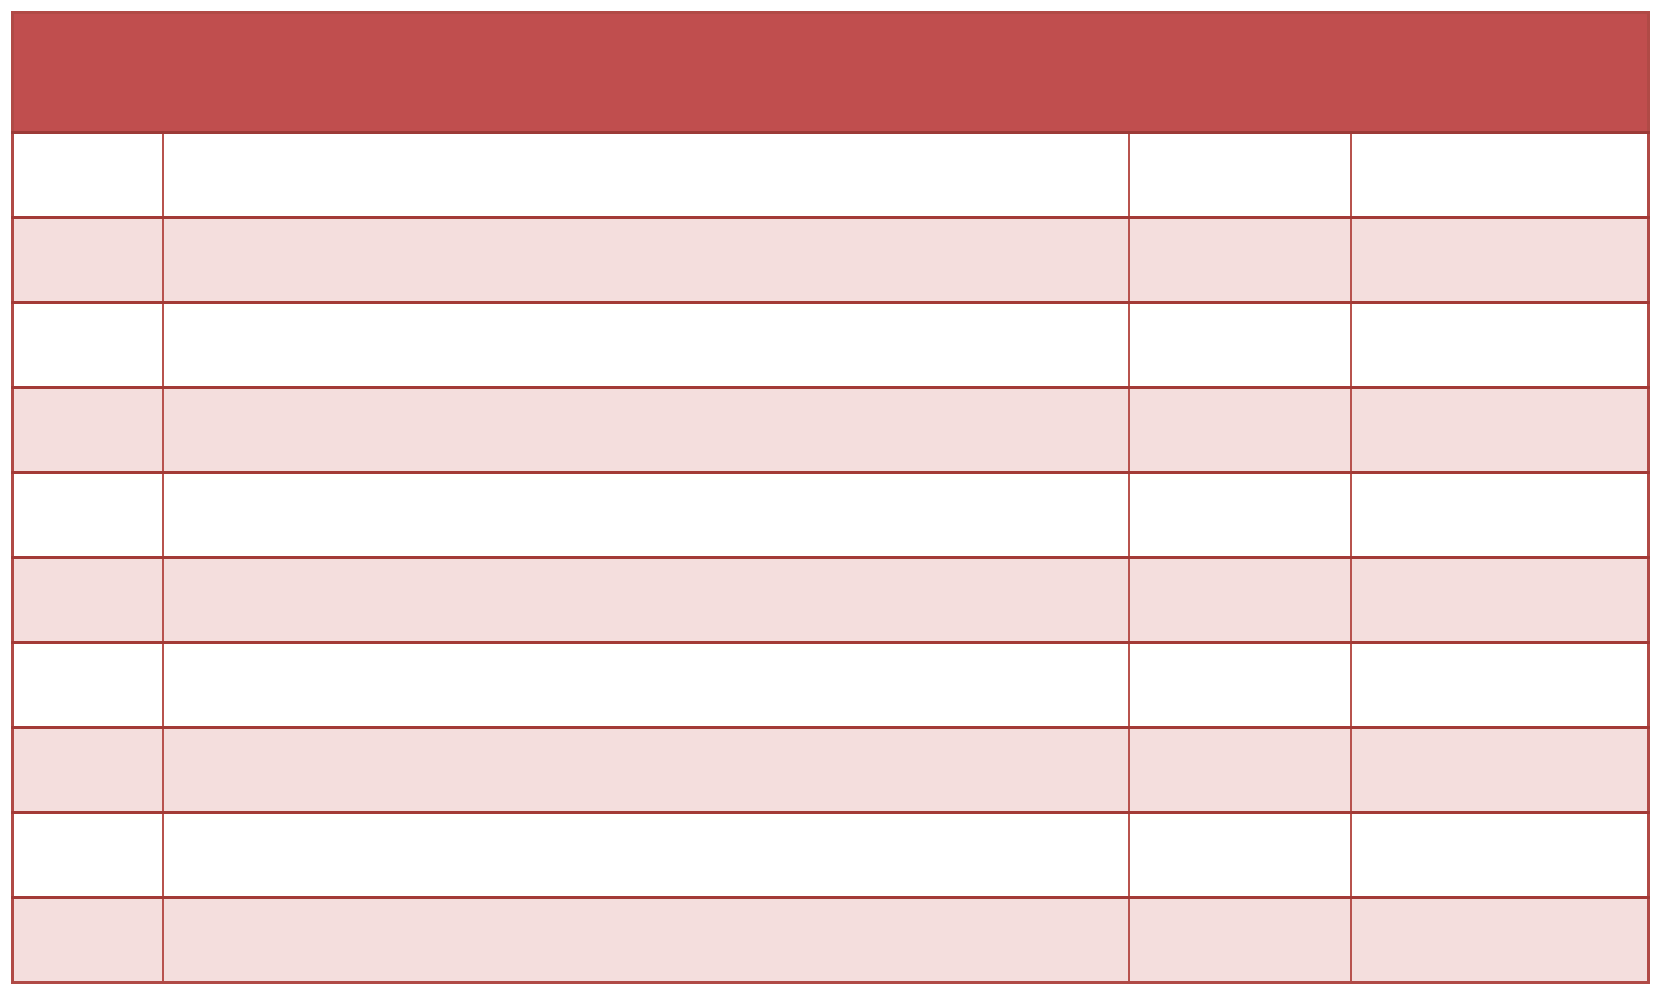  Describe the element at coordinates (88, 345) in the screenshot. I see `cell-r3-c1` at that location.